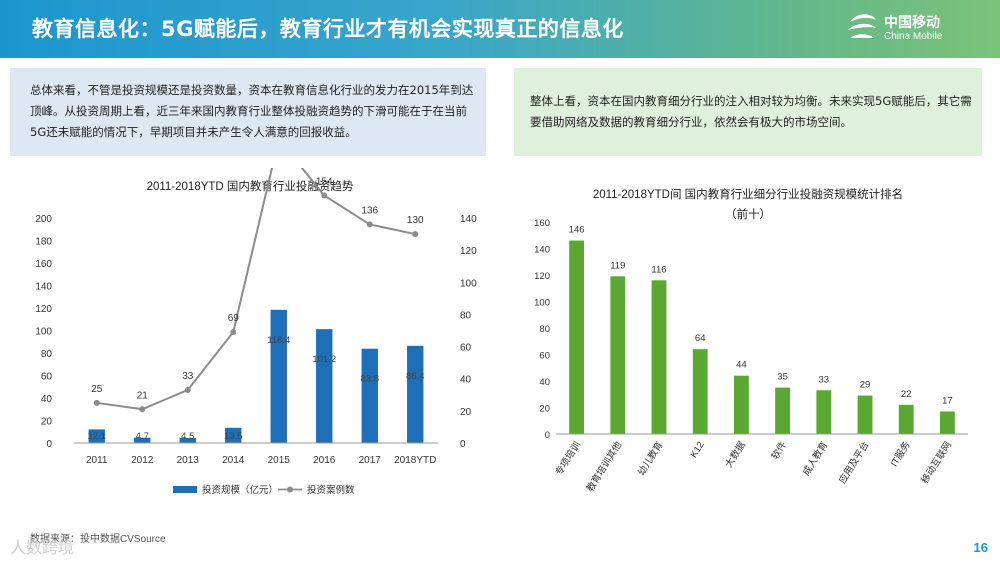 This screenshot has height=563, width=1000. I want to click on chart-subtitle: （前十）, so click(748, 214).